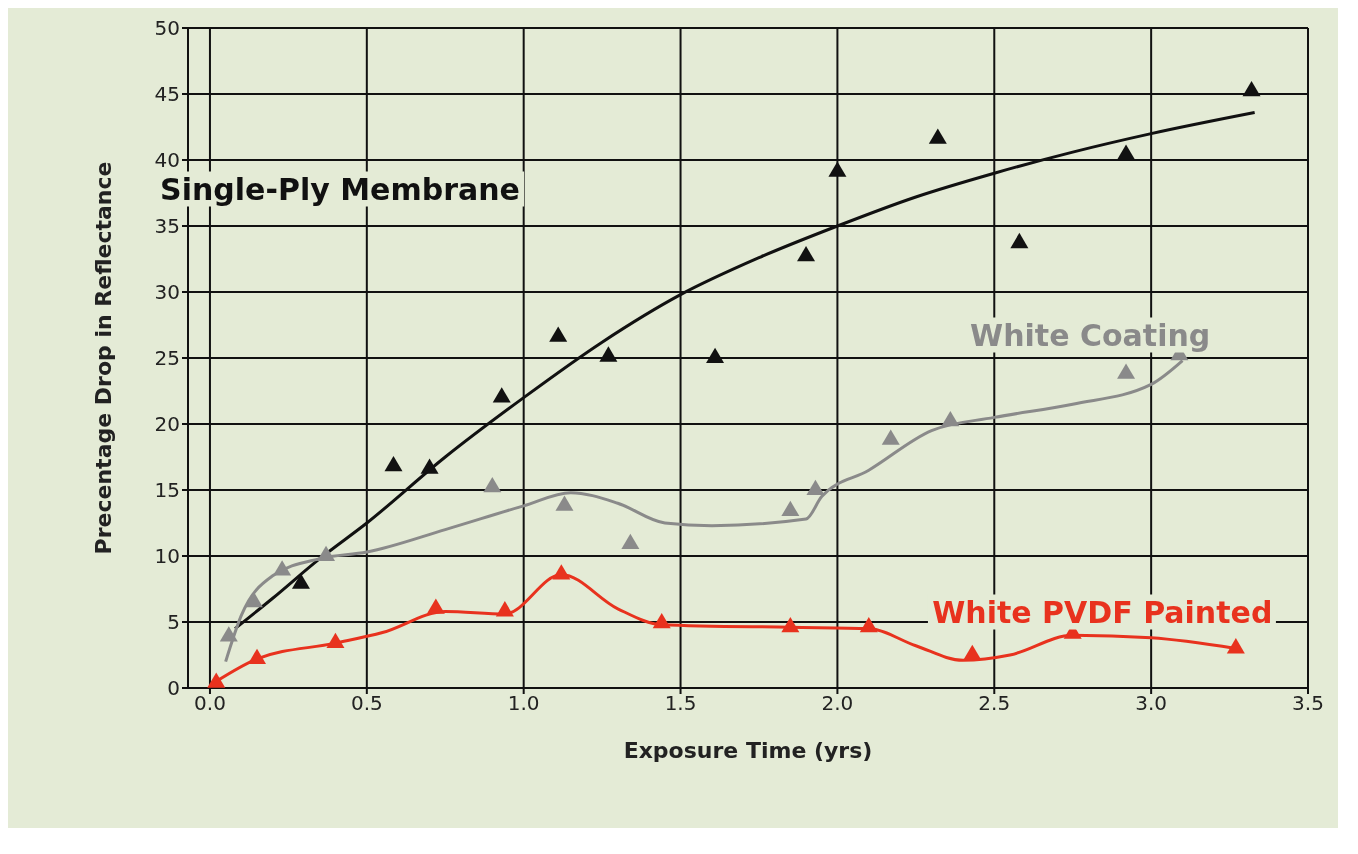 The width and height of the screenshot is (1358, 854). What do you see at coordinates (523, 703) in the screenshot?
I see `x-tick-label: 1.0` at bounding box center [523, 703].